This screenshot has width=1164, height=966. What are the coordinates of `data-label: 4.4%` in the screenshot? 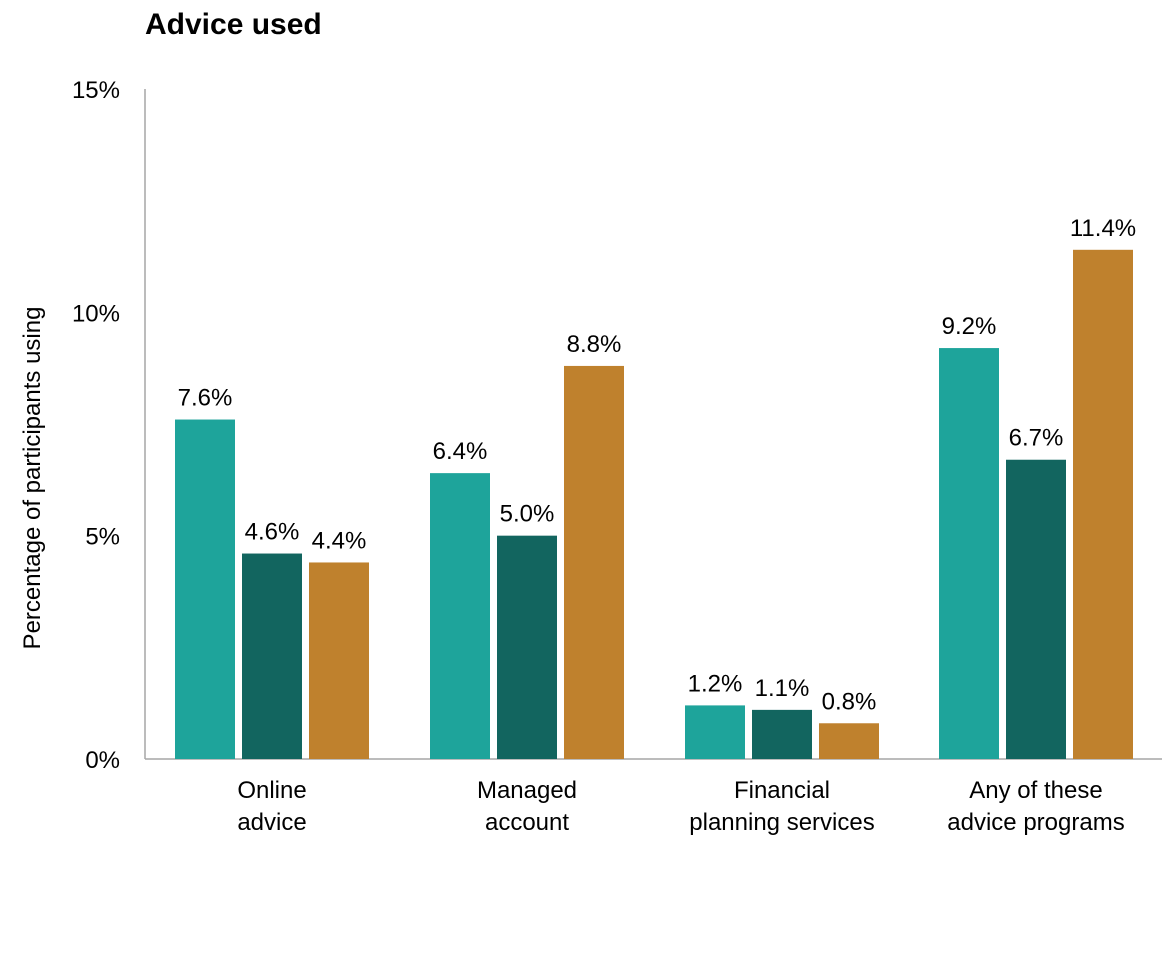 It's located at (339, 540).